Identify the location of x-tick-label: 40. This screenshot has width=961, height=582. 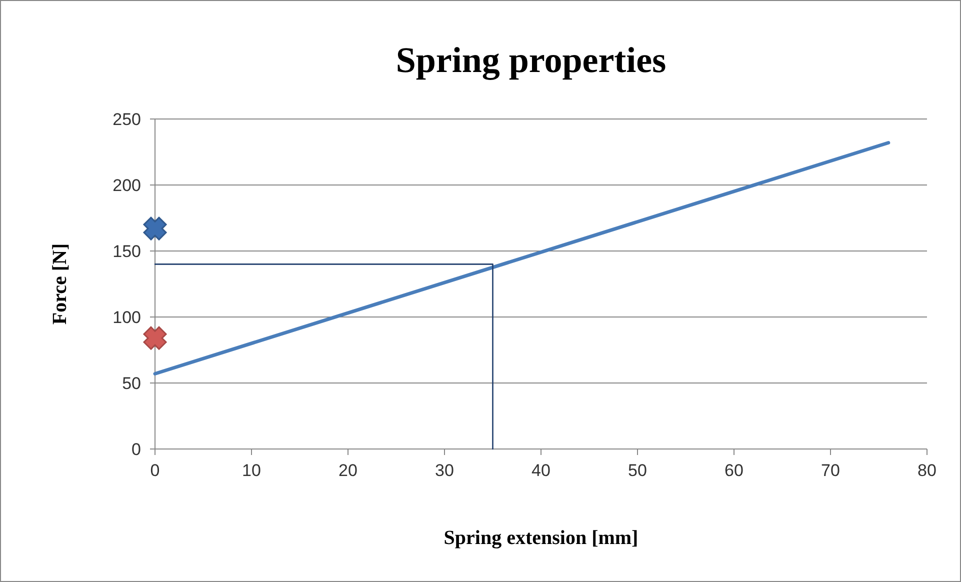
(541, 470).